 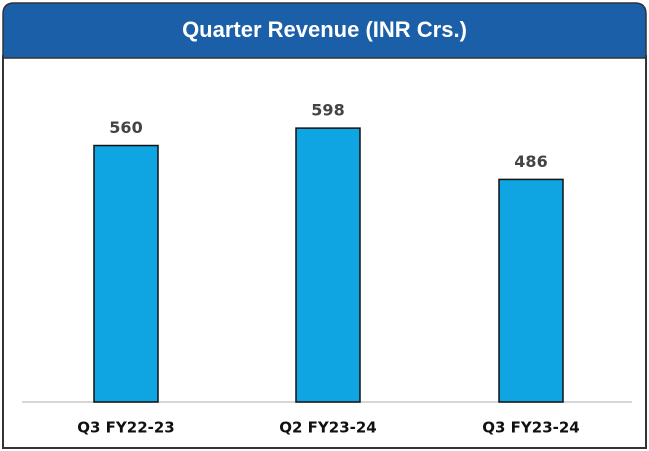 What do you see at coordinates (126, 428) in the screenshot?
I see `x-tick-label: Q3 FY22-23` at bounding box center [126, 428].